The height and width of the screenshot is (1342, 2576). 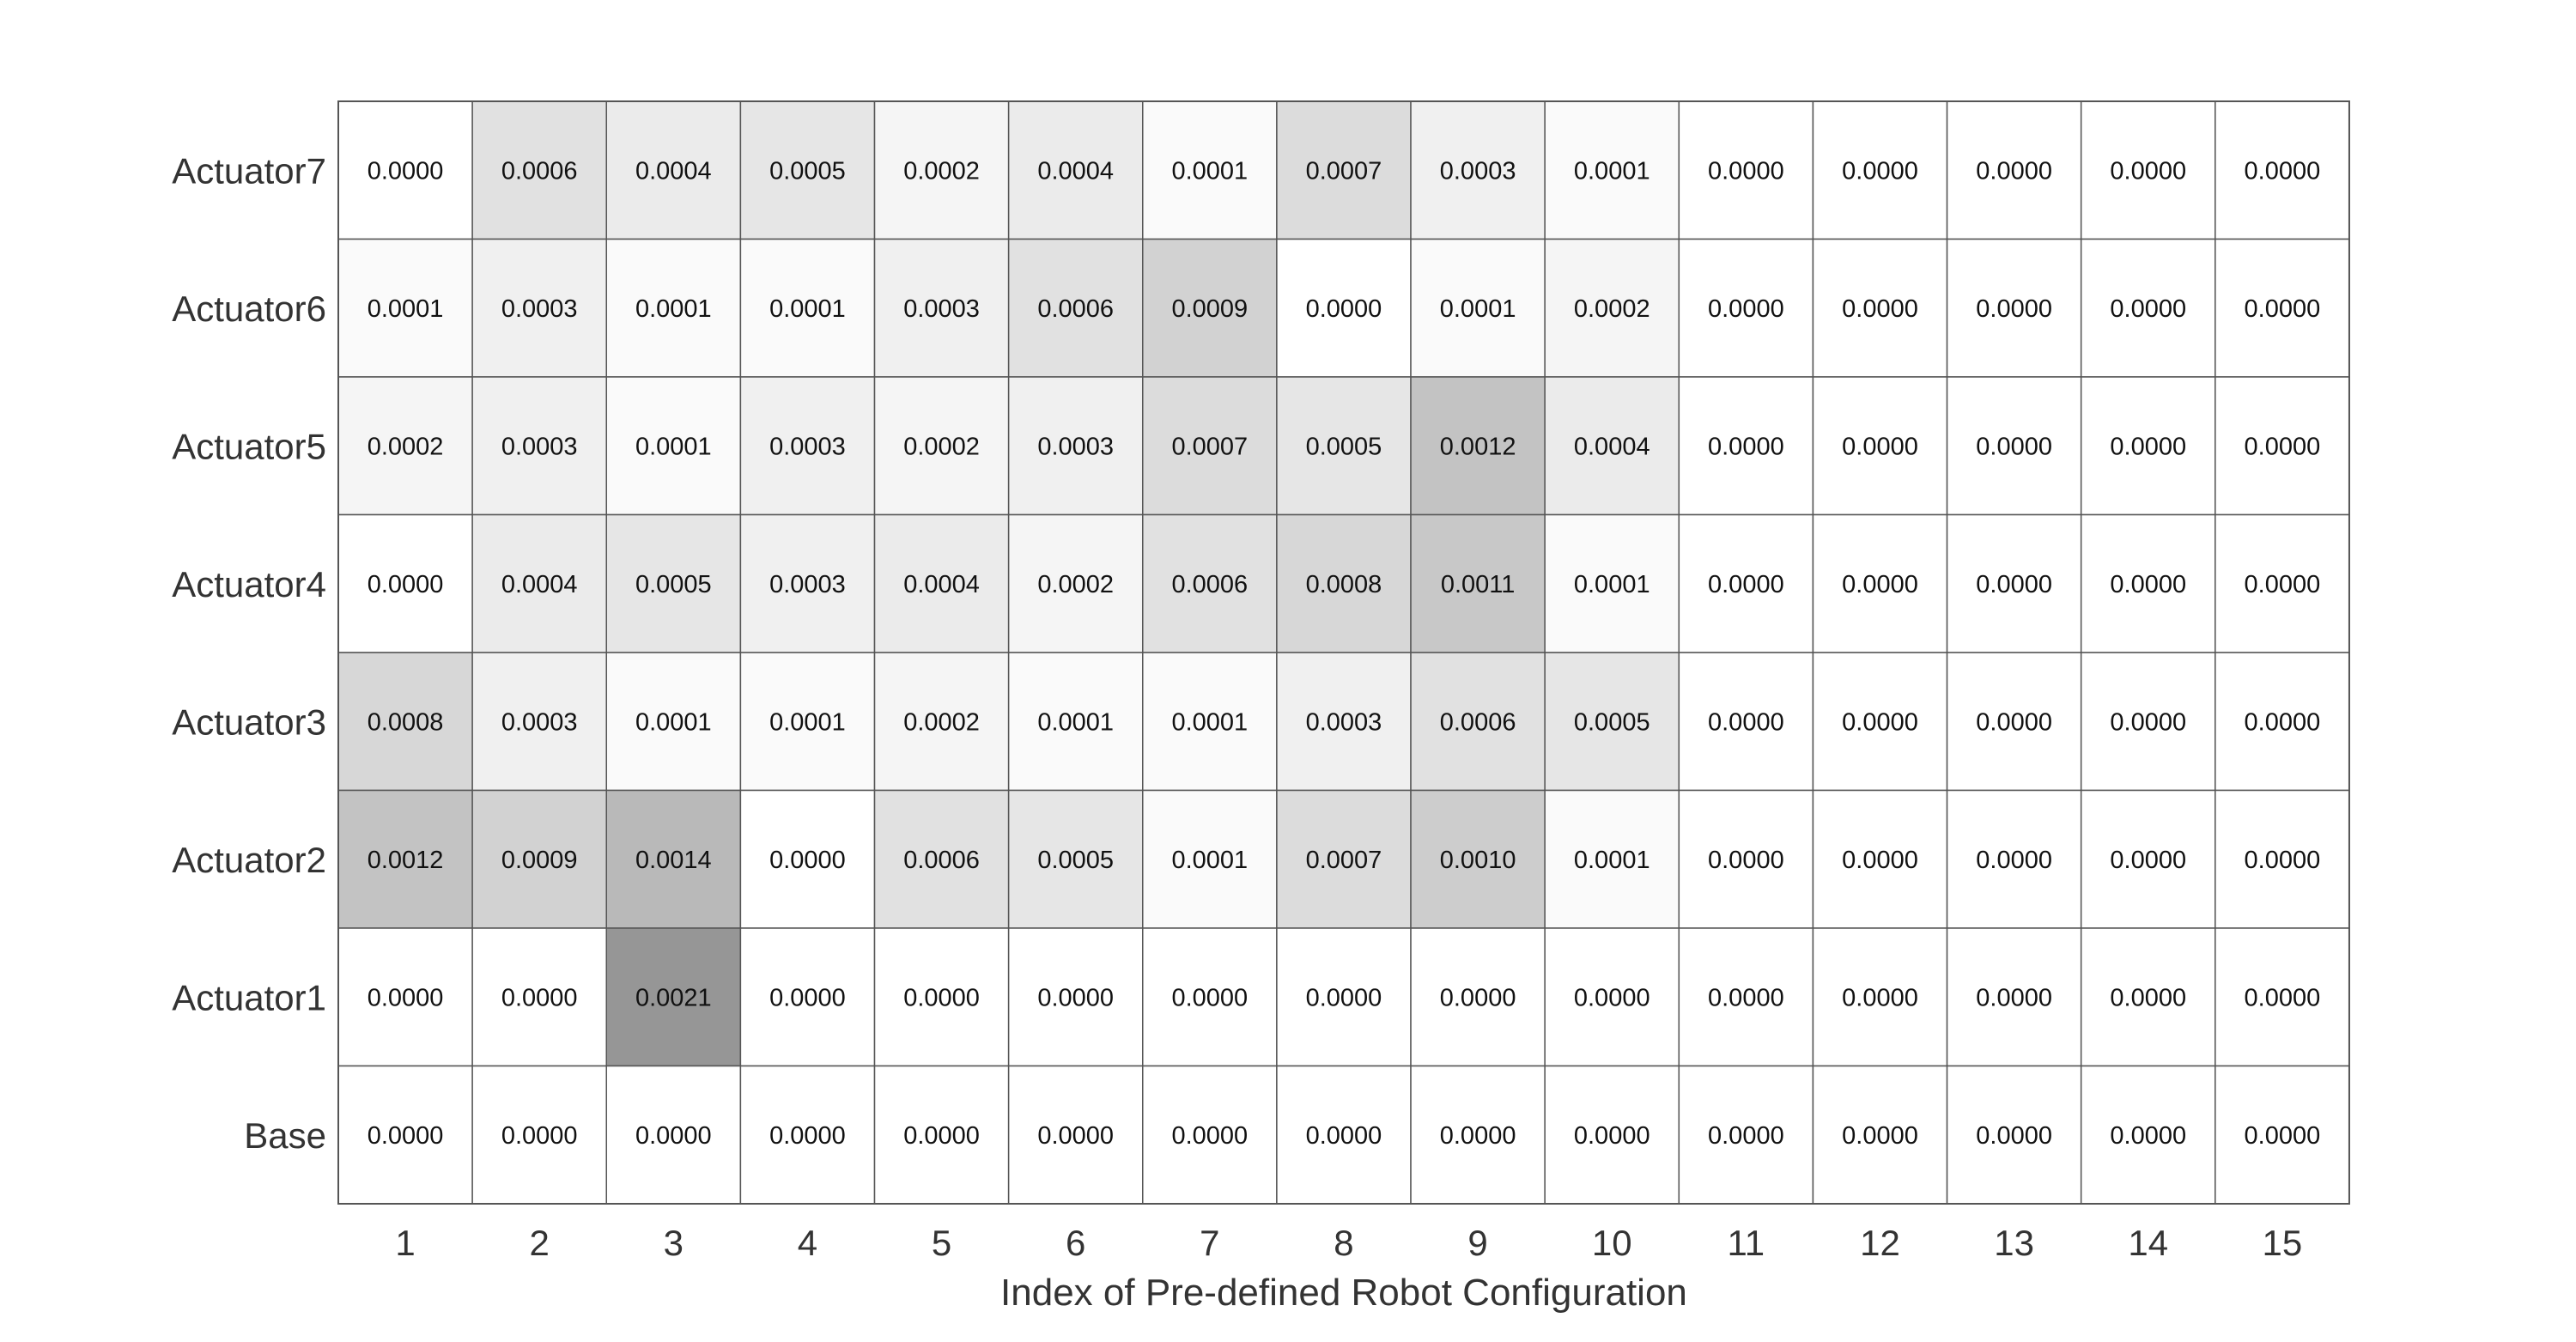 What do you see at coordinates (249, 721) in the screenshot?
I see `y-tick-label: Actuator3` at bounding box center [249, 721].